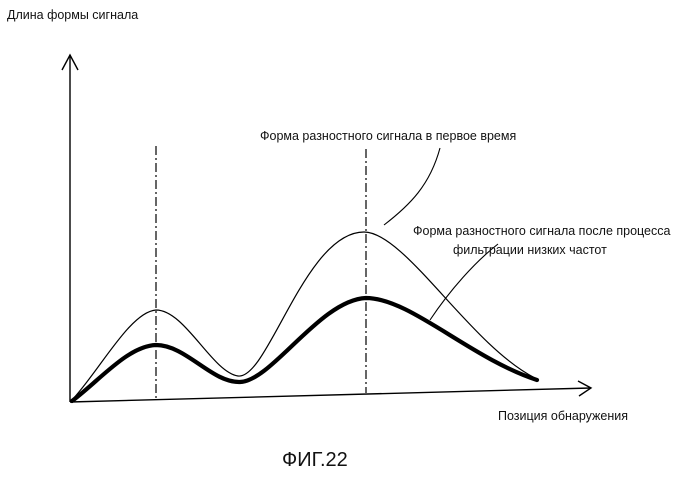 This screenshot has width=700, height=477. What do you see at coordinates (304, 349) in the screenshot?
I see `curve-filtered` at bounding box center [304, 349].